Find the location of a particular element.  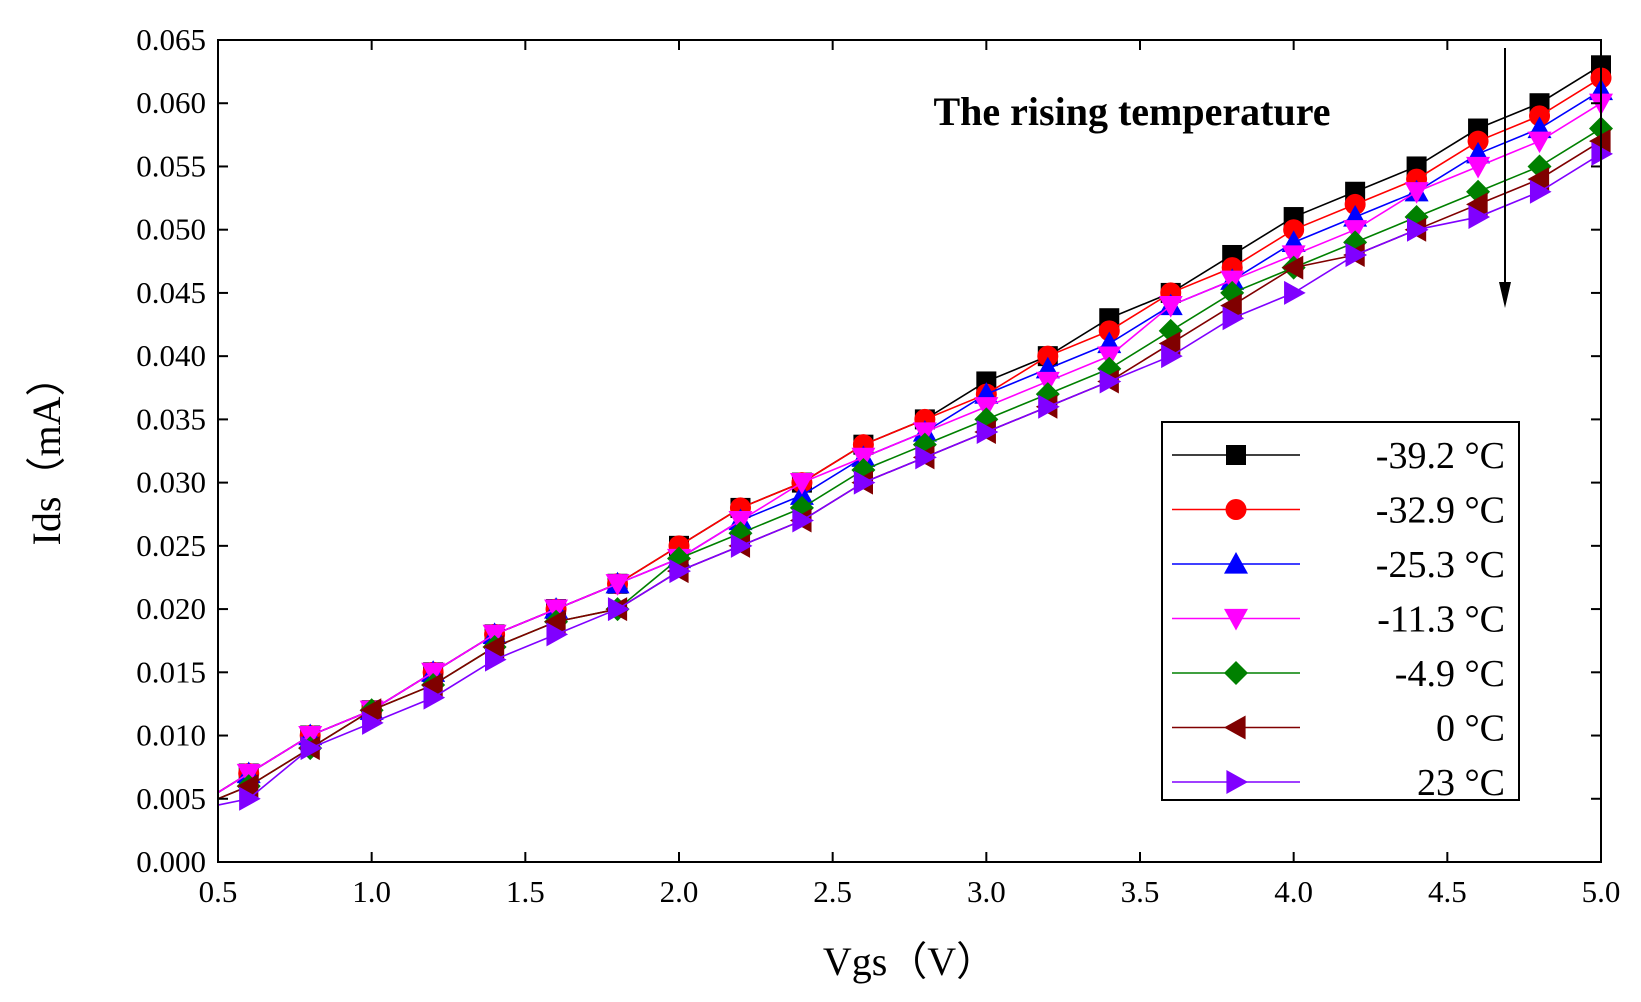

y-tick-label: 0.065 is located at coordinates (171, 39).